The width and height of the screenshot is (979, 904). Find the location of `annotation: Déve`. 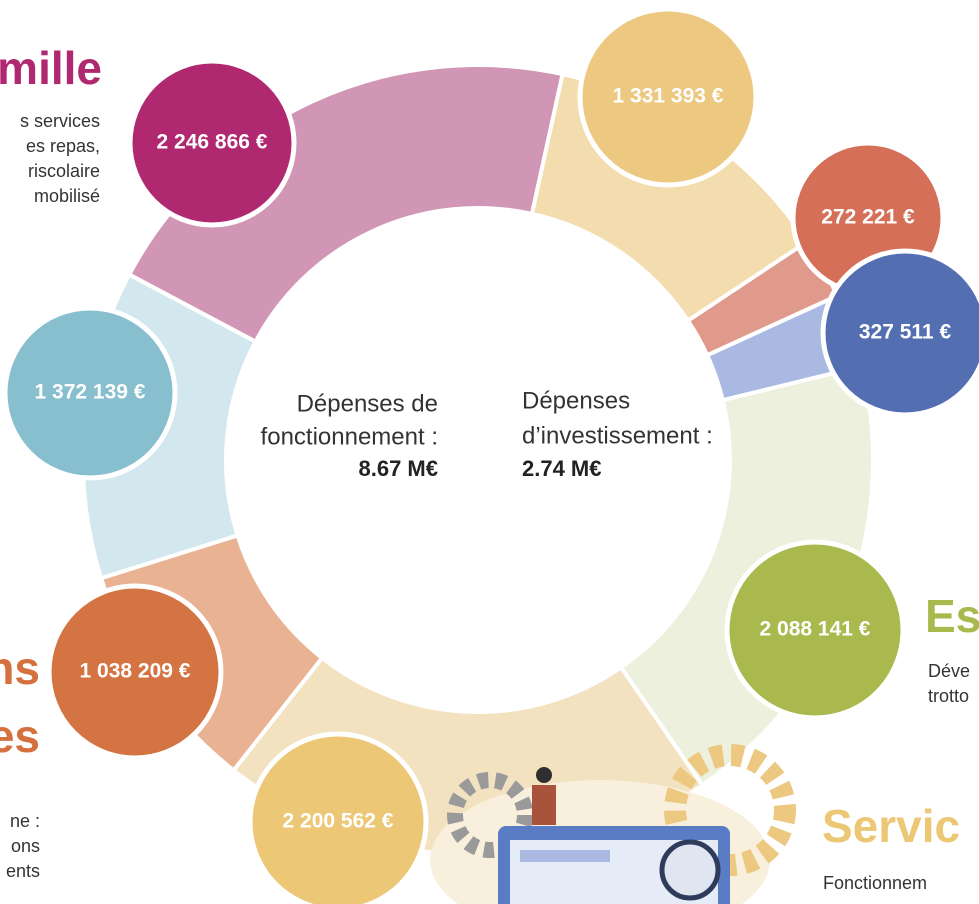

annotation: Déve is located at coordinates (949, 671).